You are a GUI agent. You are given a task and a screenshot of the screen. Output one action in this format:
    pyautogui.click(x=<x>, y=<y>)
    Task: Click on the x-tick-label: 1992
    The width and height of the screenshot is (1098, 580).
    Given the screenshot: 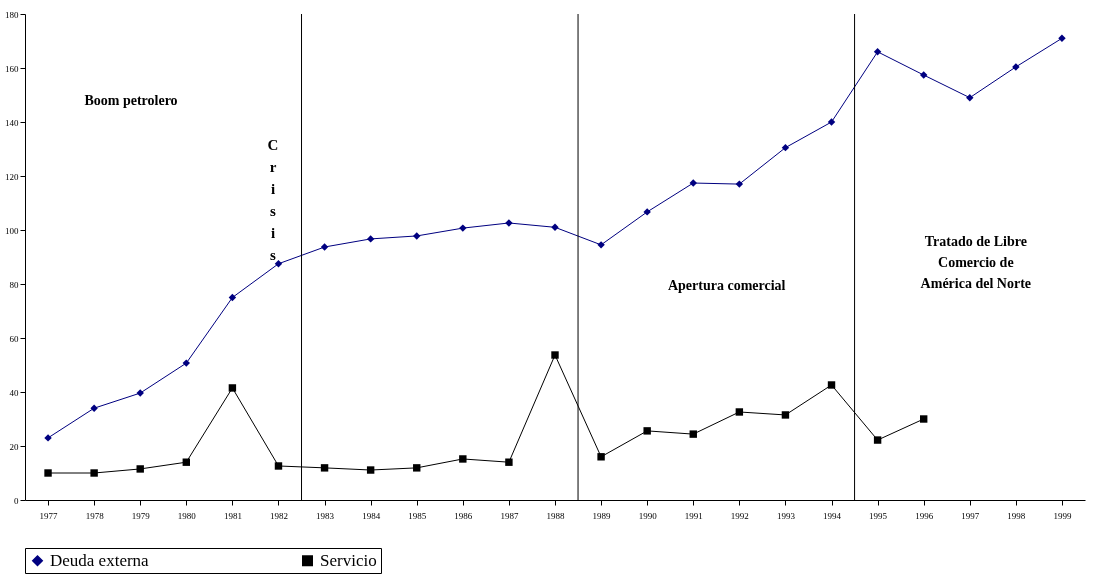 What is the action you would take?
    pyautogui.click(x=739, y=515)
    